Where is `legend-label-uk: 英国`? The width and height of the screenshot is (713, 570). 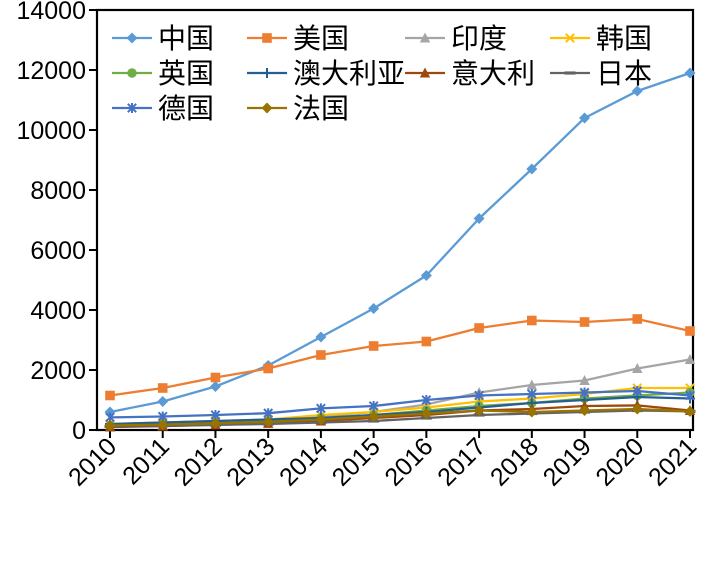 legend-label-uk: 英国 is located at coordinates (186, 73).